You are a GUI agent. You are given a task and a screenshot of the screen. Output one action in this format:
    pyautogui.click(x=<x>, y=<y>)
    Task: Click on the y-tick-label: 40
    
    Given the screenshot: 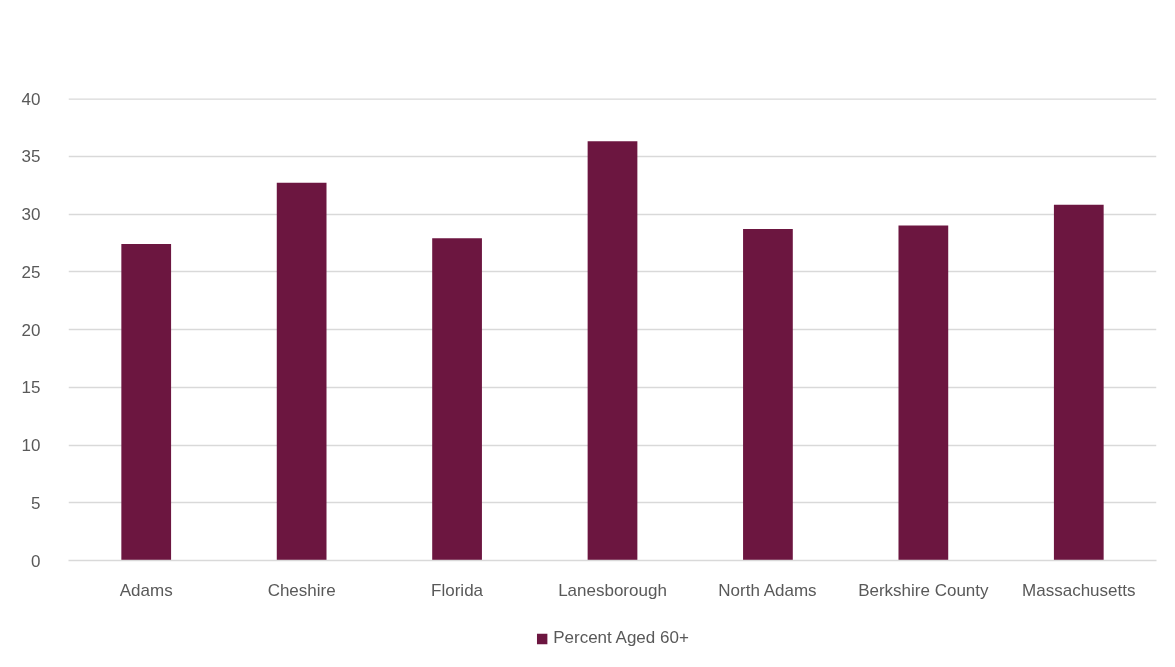 What is the action you would take?
    pyautogui.click(x=31, y=99)
    